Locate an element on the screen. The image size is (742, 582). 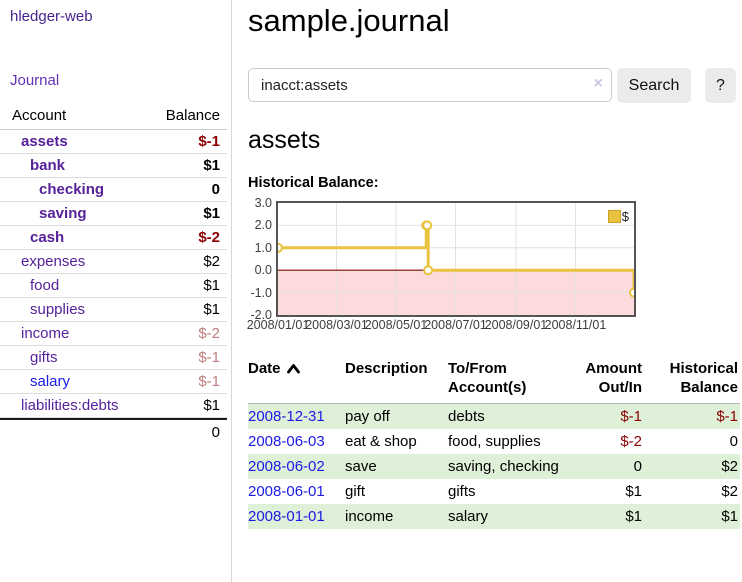
account-row: cash $-2 is located at coordinates (113, 238).